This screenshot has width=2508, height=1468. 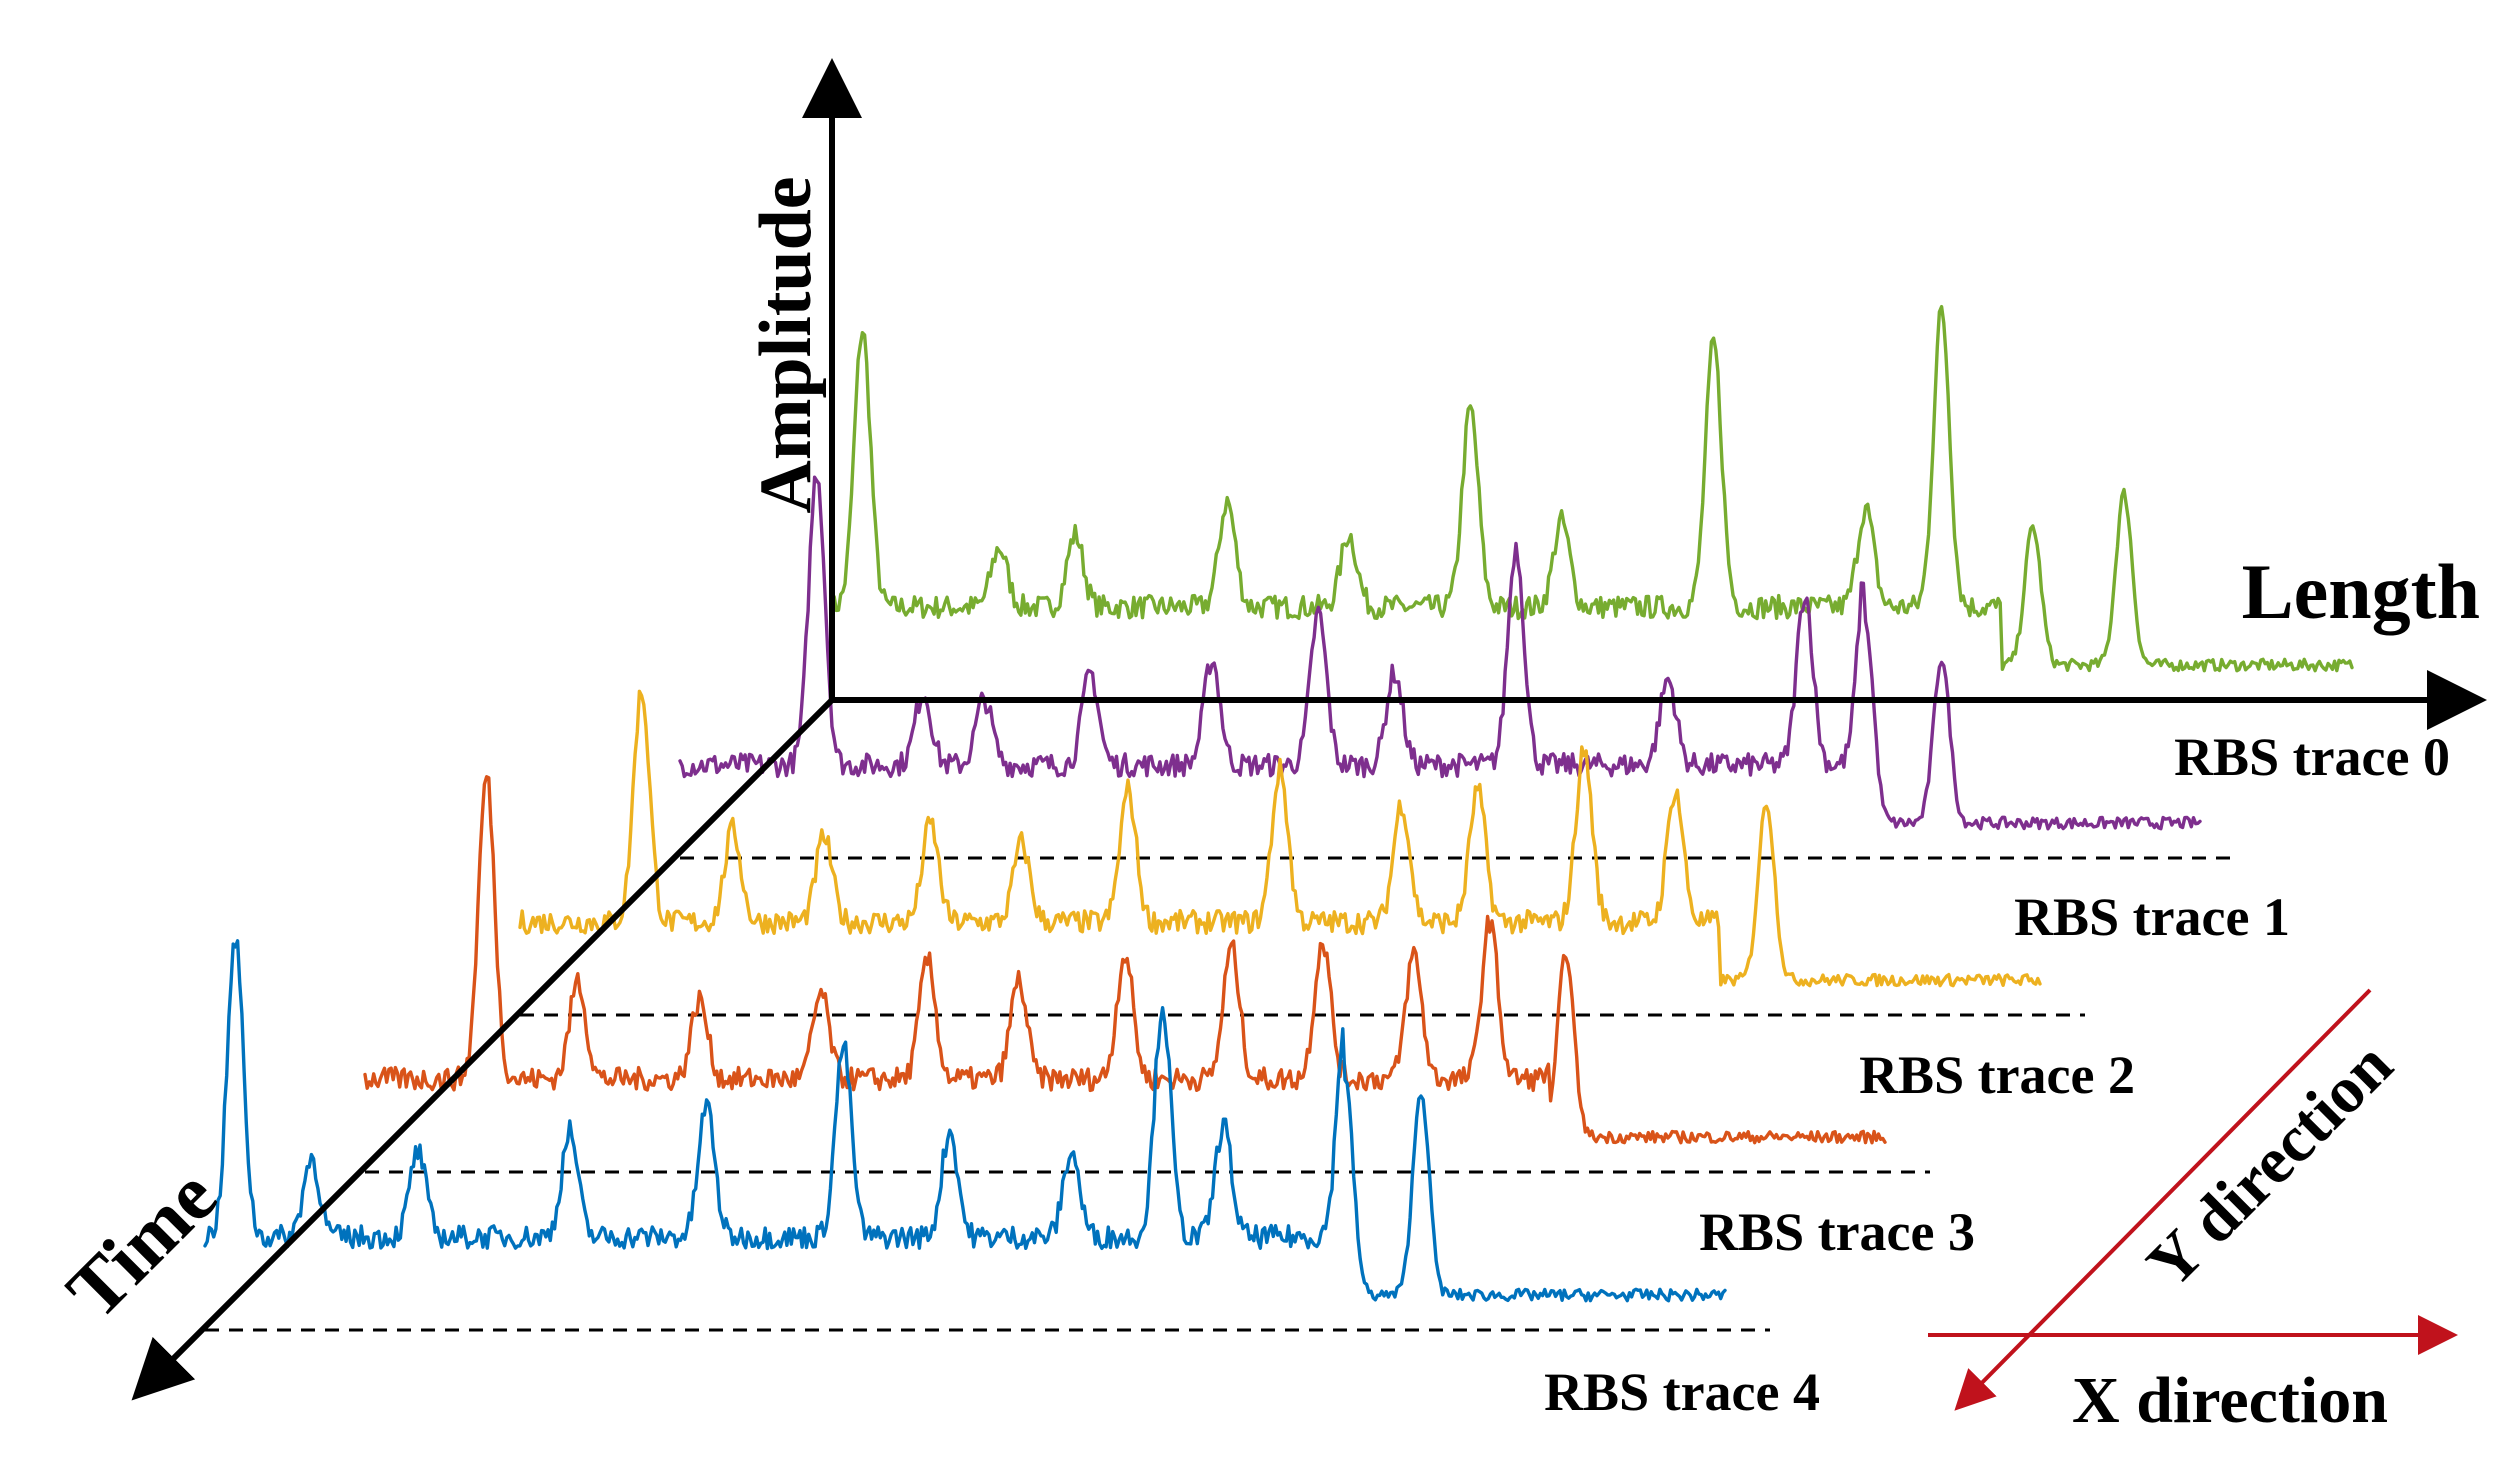 What do you see at coordinates (1440, 653) in the screenshot?
I see `rbs-trace-1-line` at bounding box center [1440, 653].